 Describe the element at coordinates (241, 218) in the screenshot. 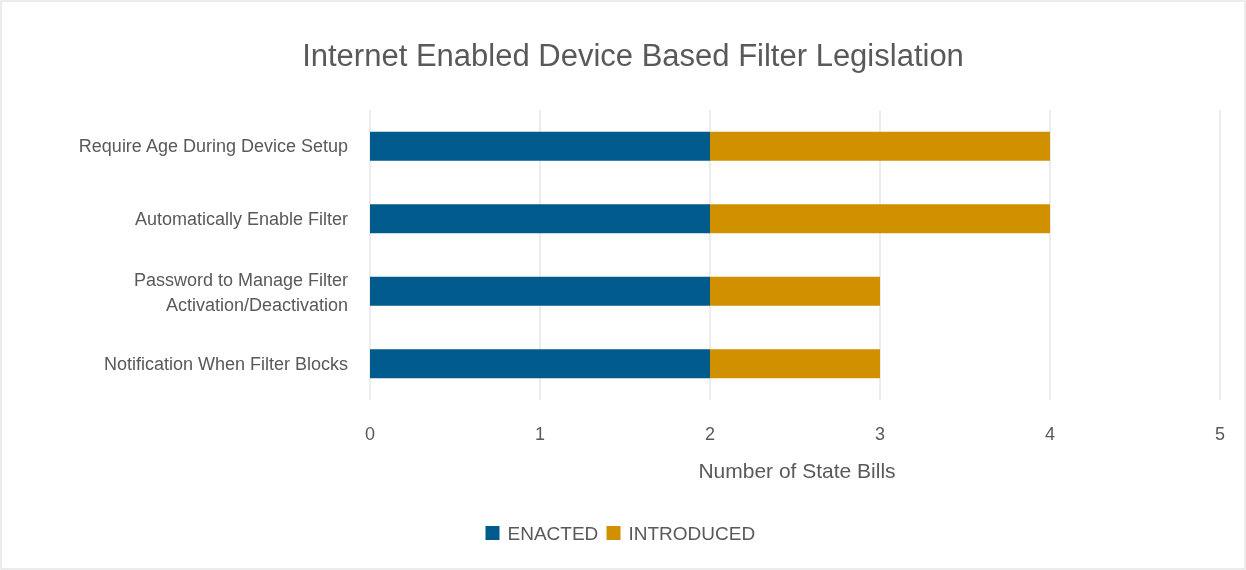

I see `y-tick-label: Automatically Enable Filter` at that location.